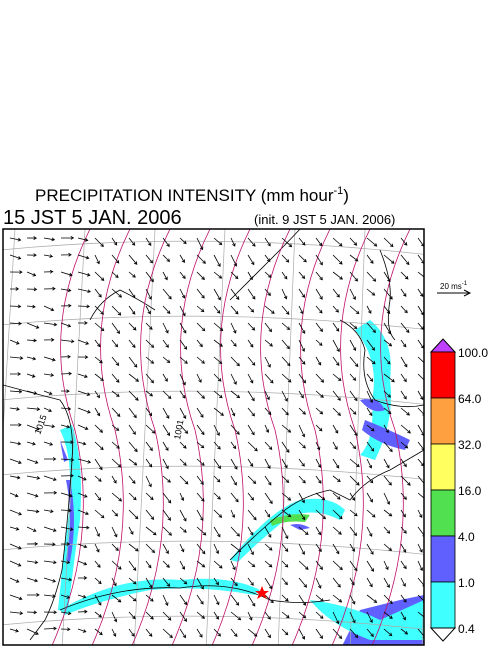 Image resolution: width=500 pixels, height=650 pixels. Describe the element at coordinates (466, 629) in the screenshot. I see `colorbar-label: 0.4` at that location.